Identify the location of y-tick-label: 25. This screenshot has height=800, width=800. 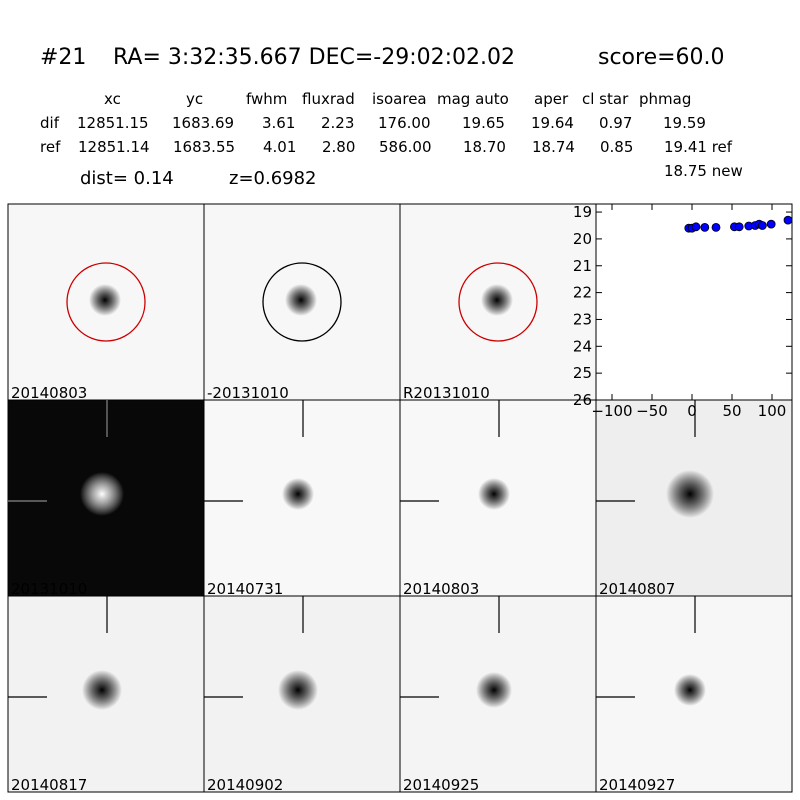
(582, 373).